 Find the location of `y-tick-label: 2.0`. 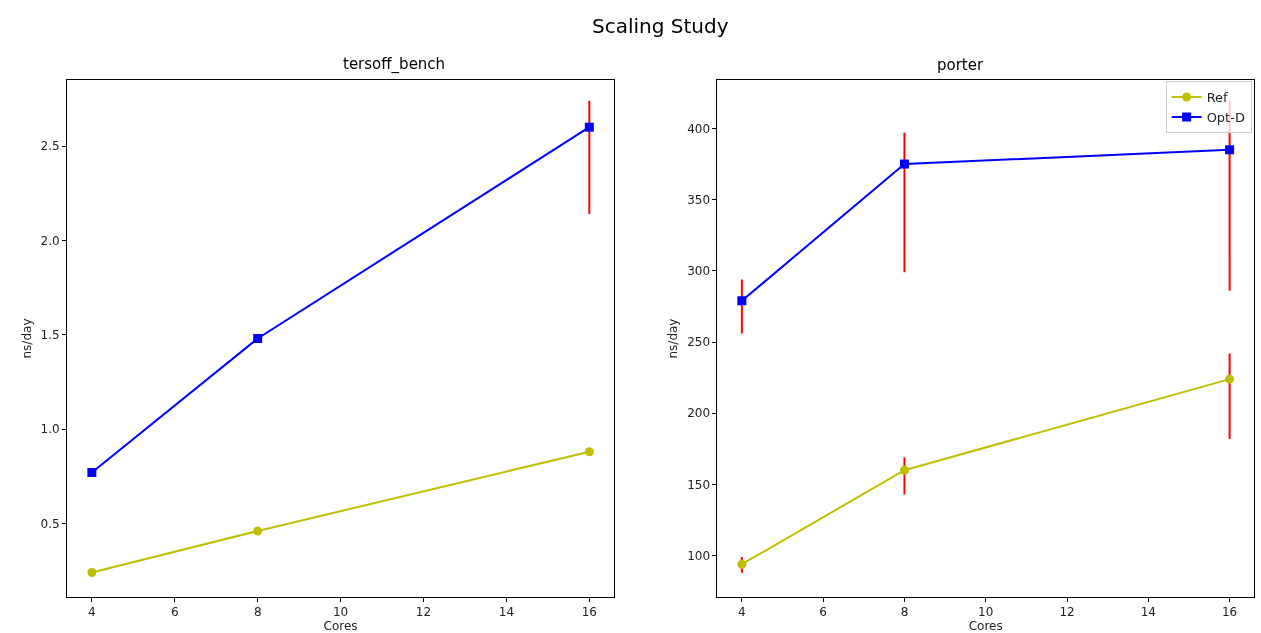

y-tick-label: 2.0 is located at coordinates (50, 240).